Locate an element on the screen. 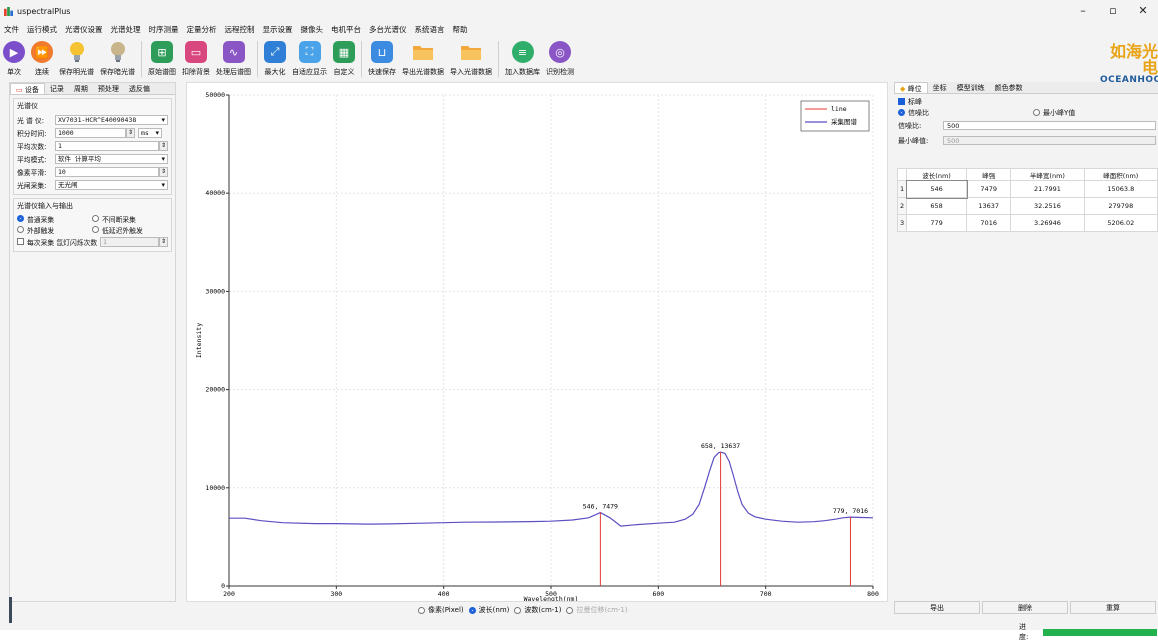 The image size is (1158, 642). menu-item-0: 文件 is located at coordinates (11, 29).